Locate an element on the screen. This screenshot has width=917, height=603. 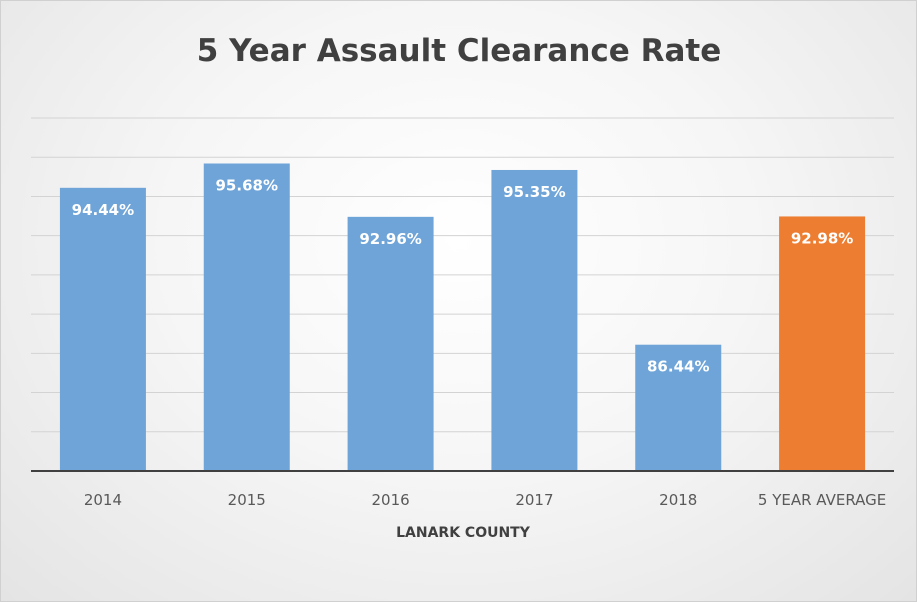
x-tick-label: 2014 is located at coordinates (103, 500).